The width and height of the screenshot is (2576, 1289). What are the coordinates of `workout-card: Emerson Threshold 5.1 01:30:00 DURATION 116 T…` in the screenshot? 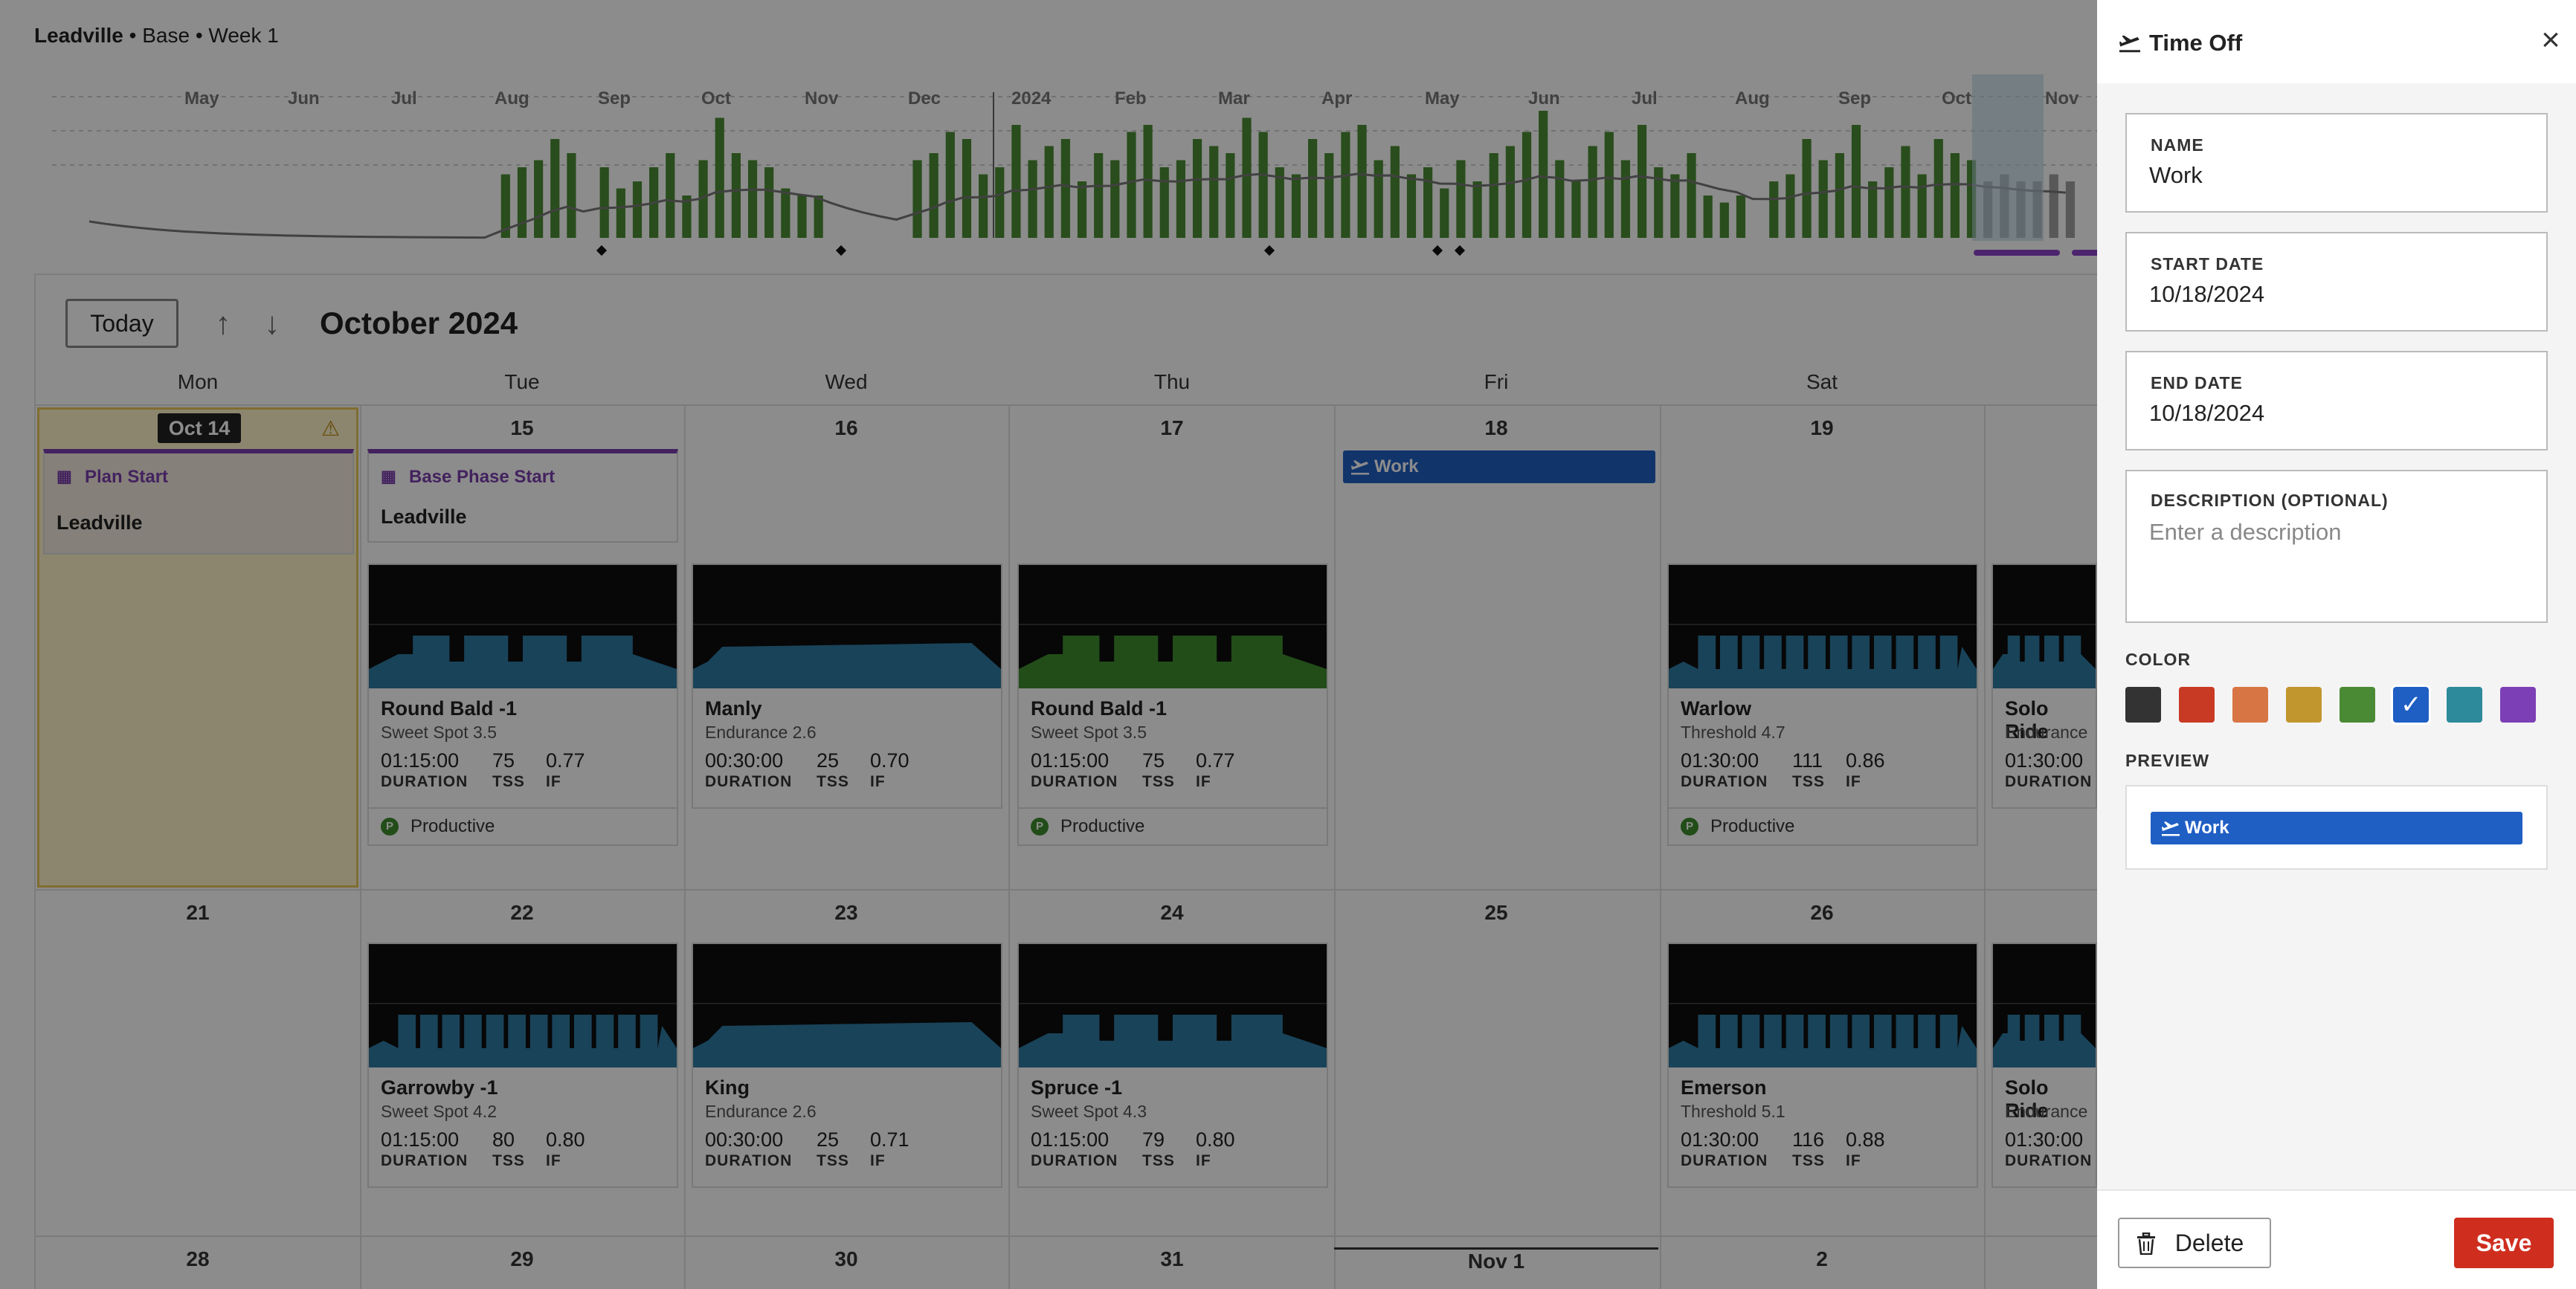 It's located at (1822, 1065).